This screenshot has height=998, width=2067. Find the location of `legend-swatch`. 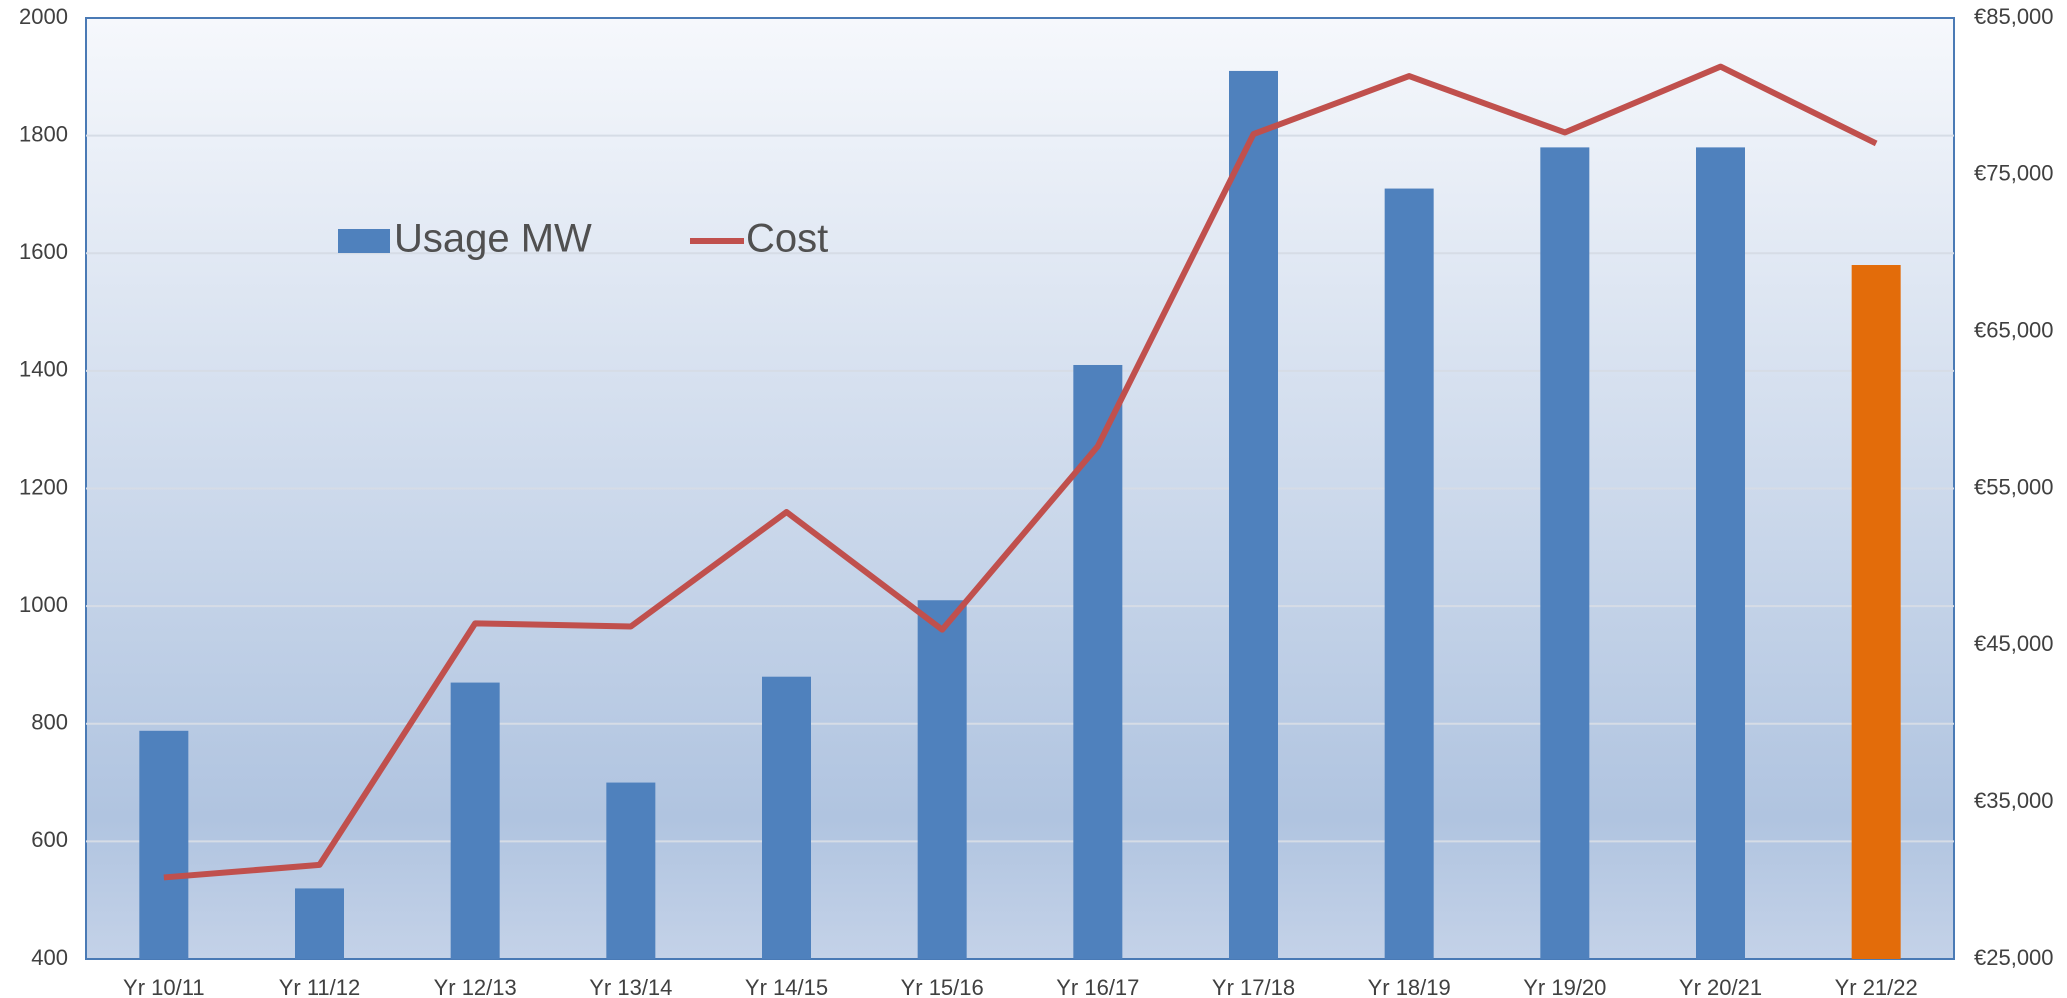

legend-swatch is located at coordinates (364, 241).